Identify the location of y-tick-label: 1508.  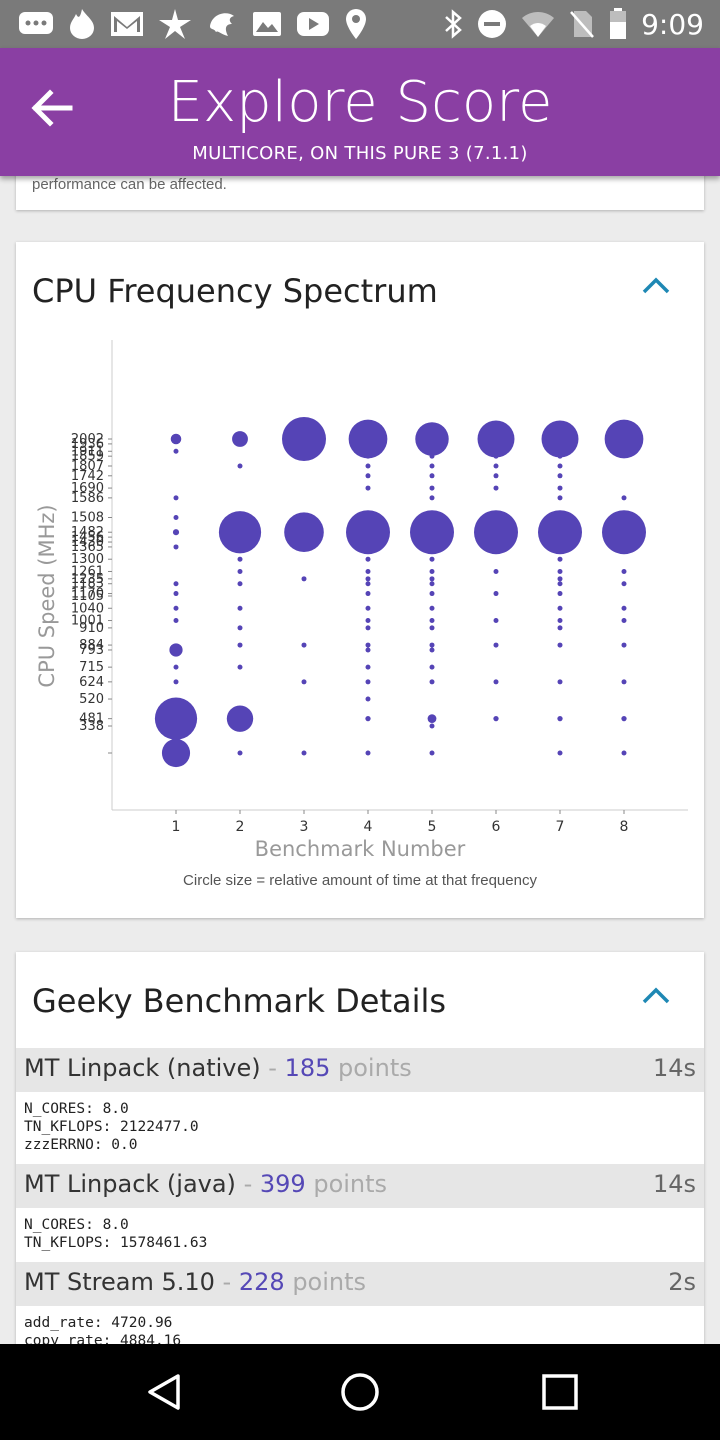
(87, 518).